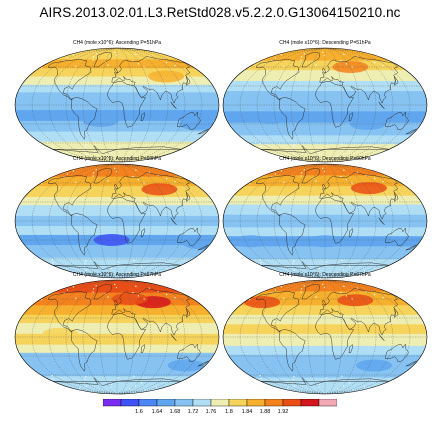 The image size is (440, 440). What do you see at coordinates (117, 43) in the screenshot?
I see `panel-title: CH4 (mole x10^6): Ascending P=51hPa` at bounding box center [117, 43].